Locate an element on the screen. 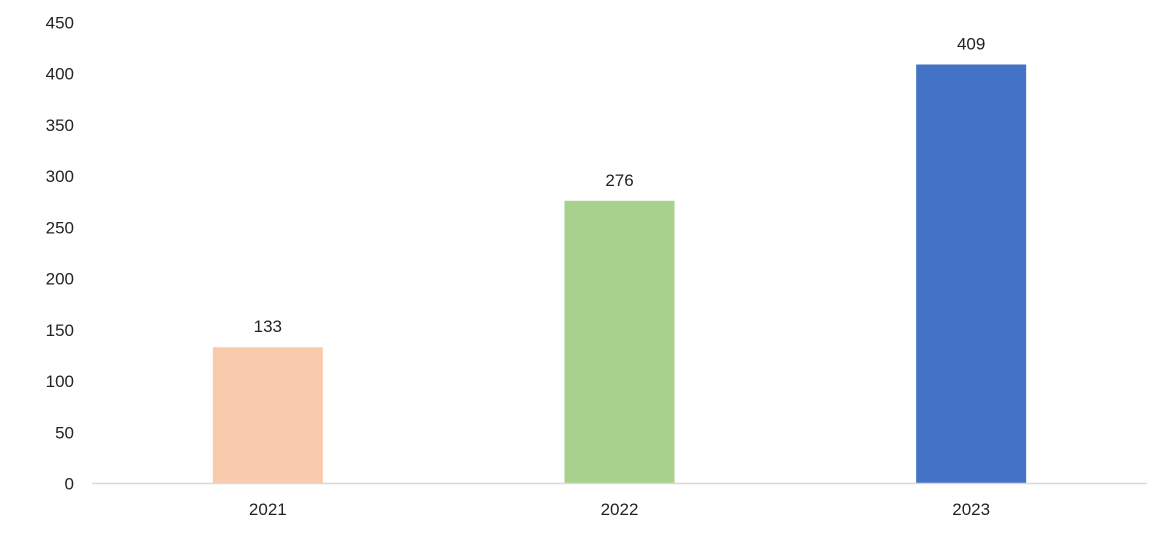 The image size is (1158, 533). y-tick-label: 50 is located at coordinates (64, 432).